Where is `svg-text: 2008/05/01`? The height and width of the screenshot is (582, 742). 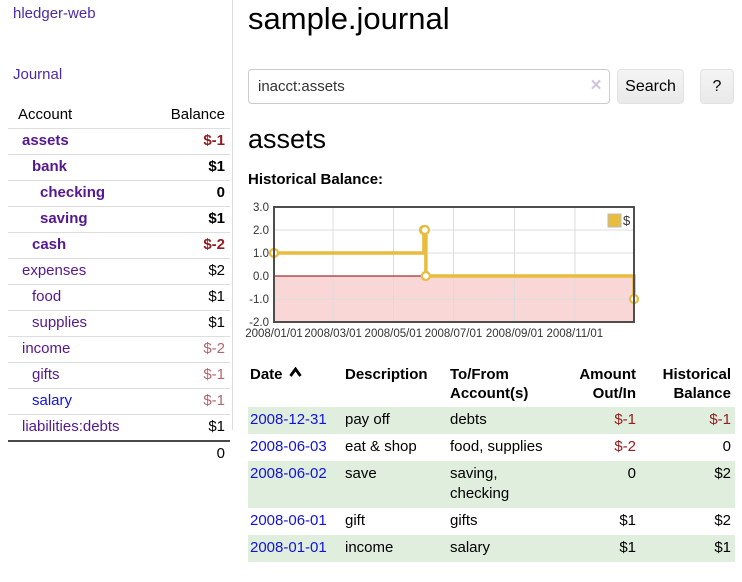 svg-text: 2008/05/01 is located at coordinates (394, 334).